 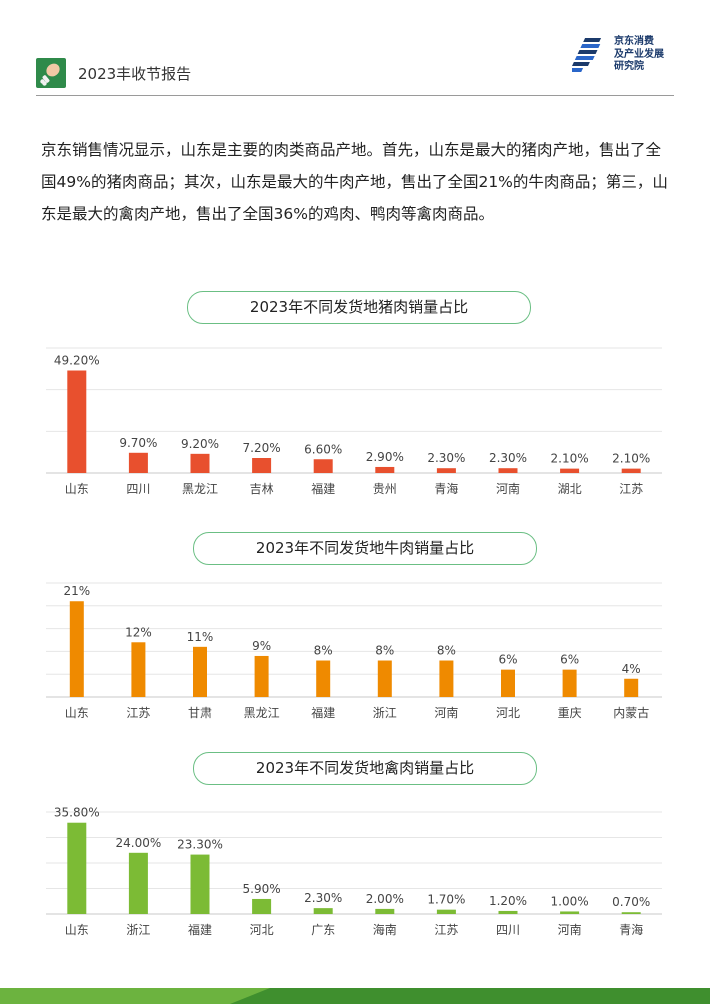 What do you see at coordinates (570, 713) in the screenshot?
I see `beef-category-label: 重庆` at bounding box center [570, 713].